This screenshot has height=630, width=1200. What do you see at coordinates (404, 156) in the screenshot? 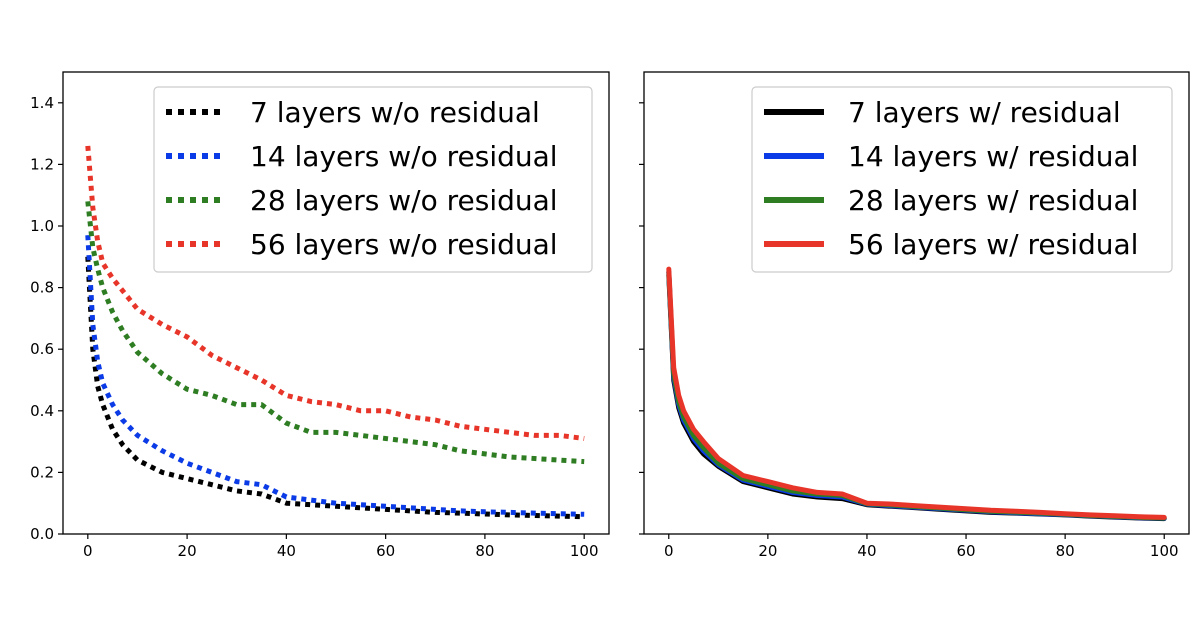
I see `legend-label: 14 layers w/o residual` at bounding box center [404, 156].